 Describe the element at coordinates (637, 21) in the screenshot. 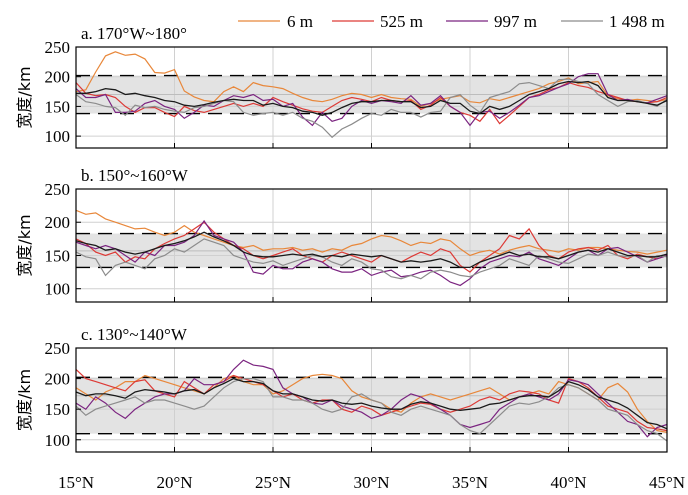

I see `legend-label: 1 498 m` at that location.